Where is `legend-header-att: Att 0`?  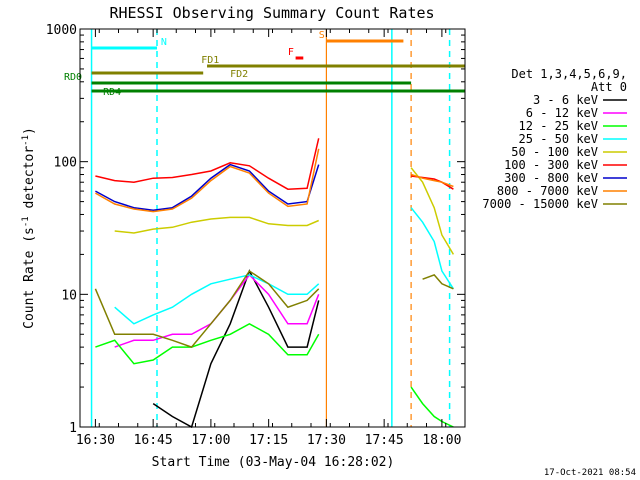 legend-header-att: Att 0 is located at coordinates (609, 87).